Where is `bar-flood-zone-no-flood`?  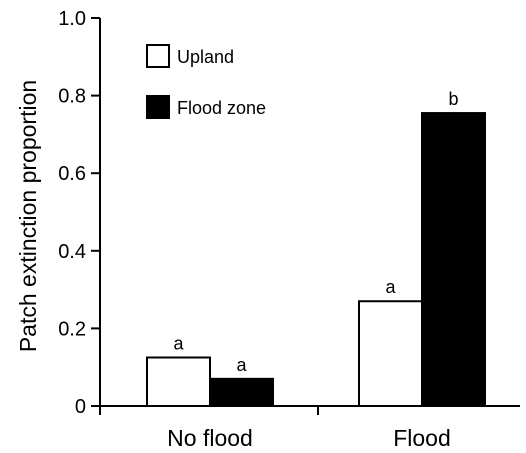 bar-flood-zone-no-flood is located at coordinates (241, 392).